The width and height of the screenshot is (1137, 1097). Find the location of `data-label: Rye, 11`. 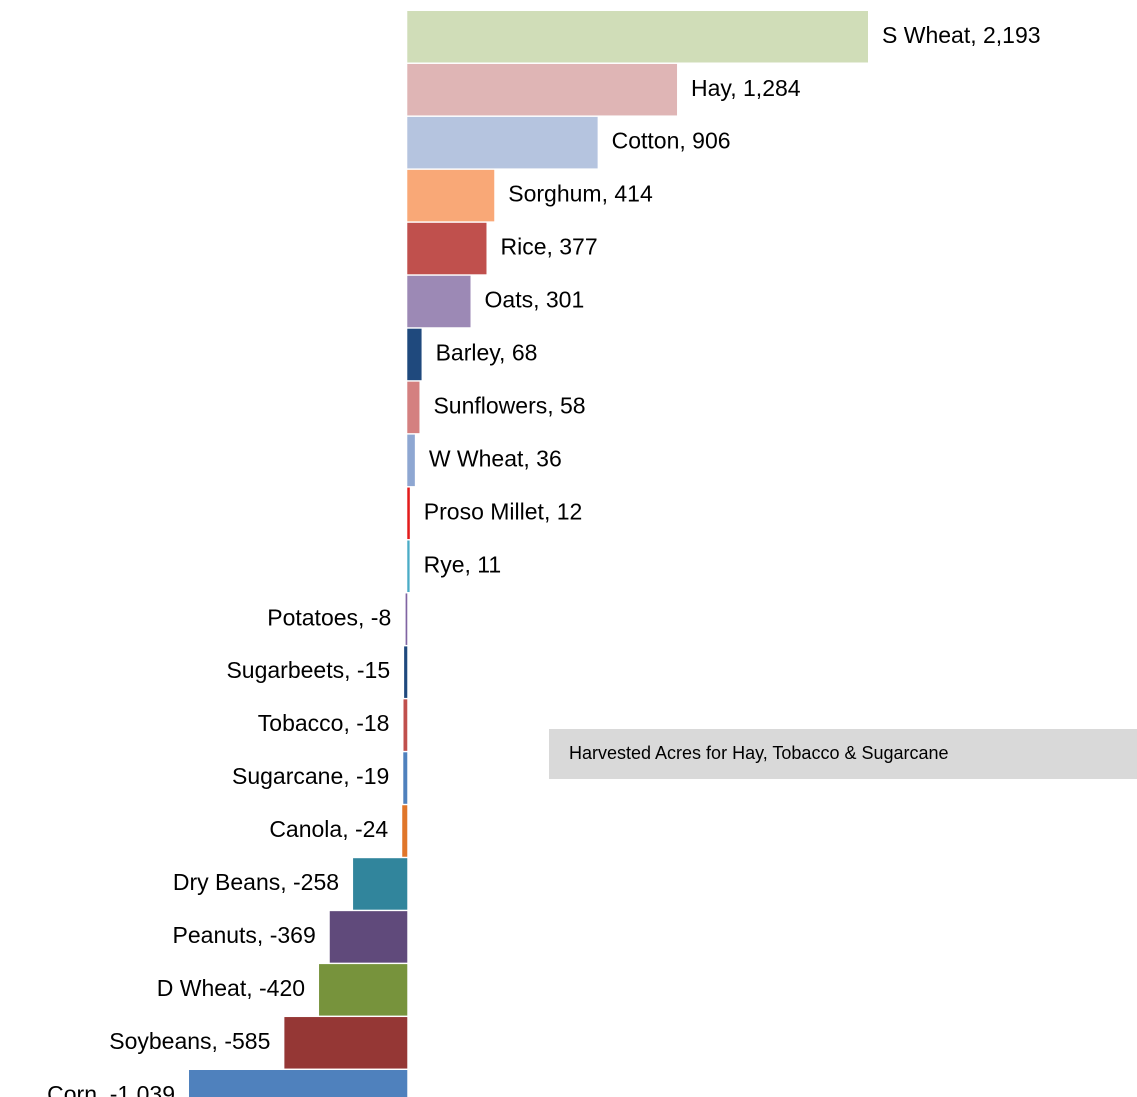

data-label: Rye, 11 is located at coordinates (463, 564).